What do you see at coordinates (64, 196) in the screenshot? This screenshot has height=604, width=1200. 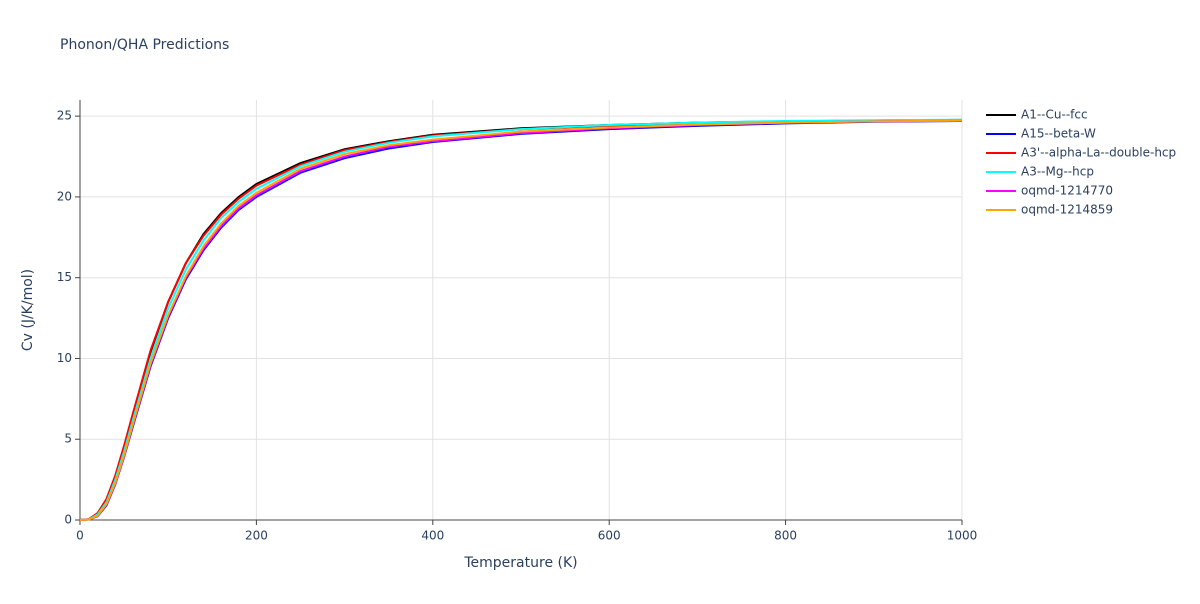 I see `y-tick-label: 20` at bounding box center [64, 196].